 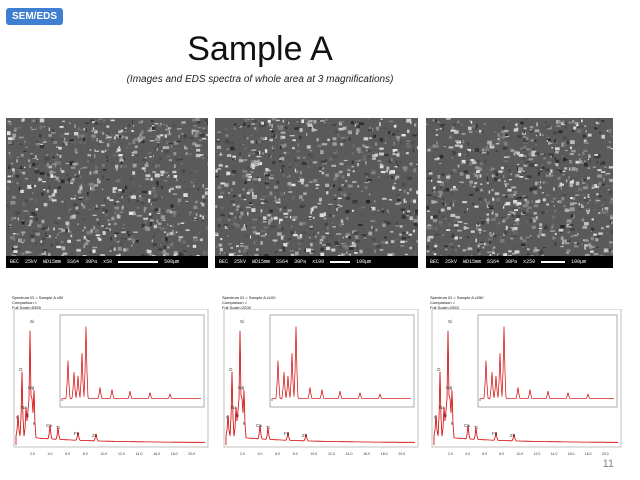 I want to click on sem-image-x50: BEC 25kV WD15mm SS64 30Pa x50 500µm, so click(x=107, y=193).